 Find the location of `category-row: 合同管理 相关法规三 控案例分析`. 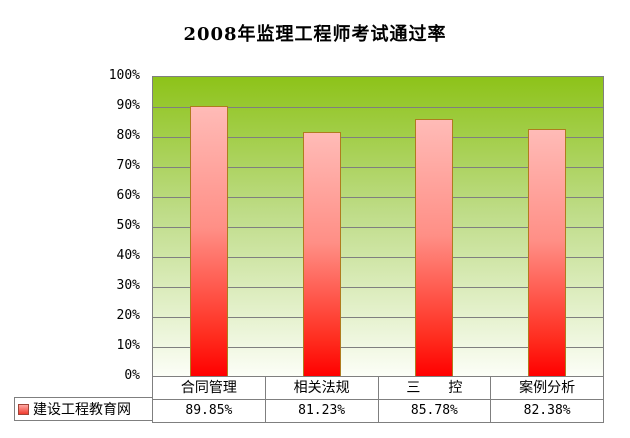

category-row: 合同管理 相关法规三 控案例分析 is located at coordinates (378, 388).